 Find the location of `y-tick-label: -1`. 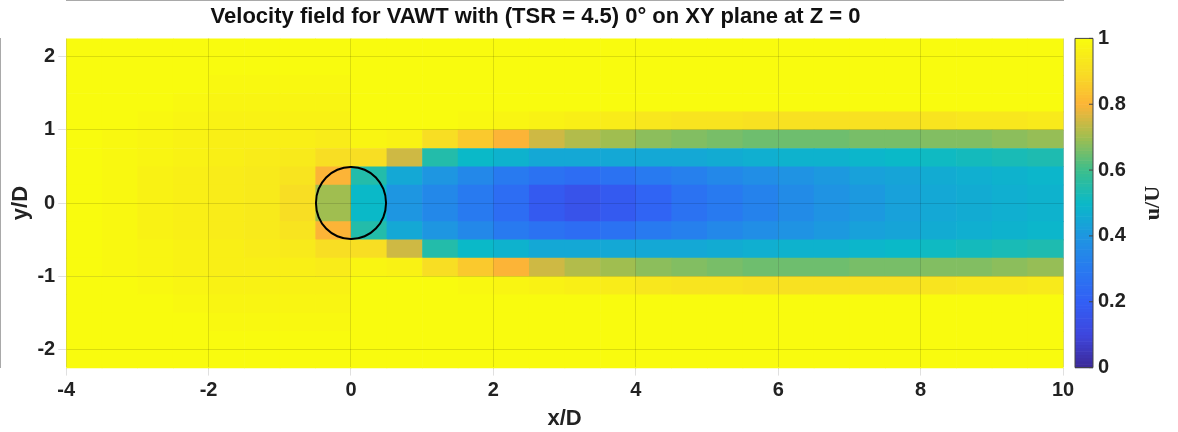

y-tick-label: -1 is located at coordinates (46, 274).